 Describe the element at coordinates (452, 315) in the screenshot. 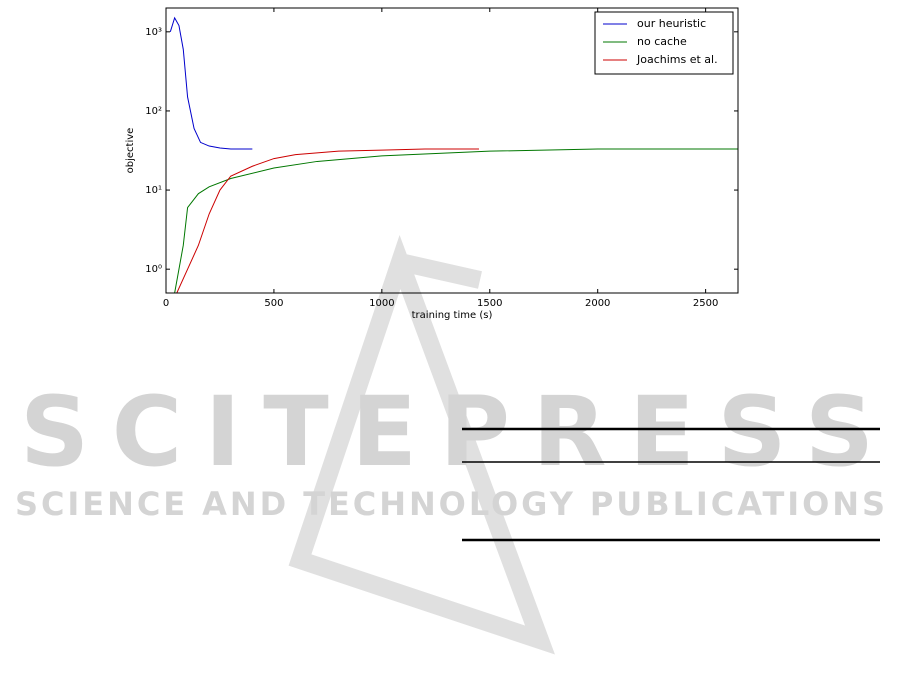

I see `x-axis-label: training time (s)` at that location.